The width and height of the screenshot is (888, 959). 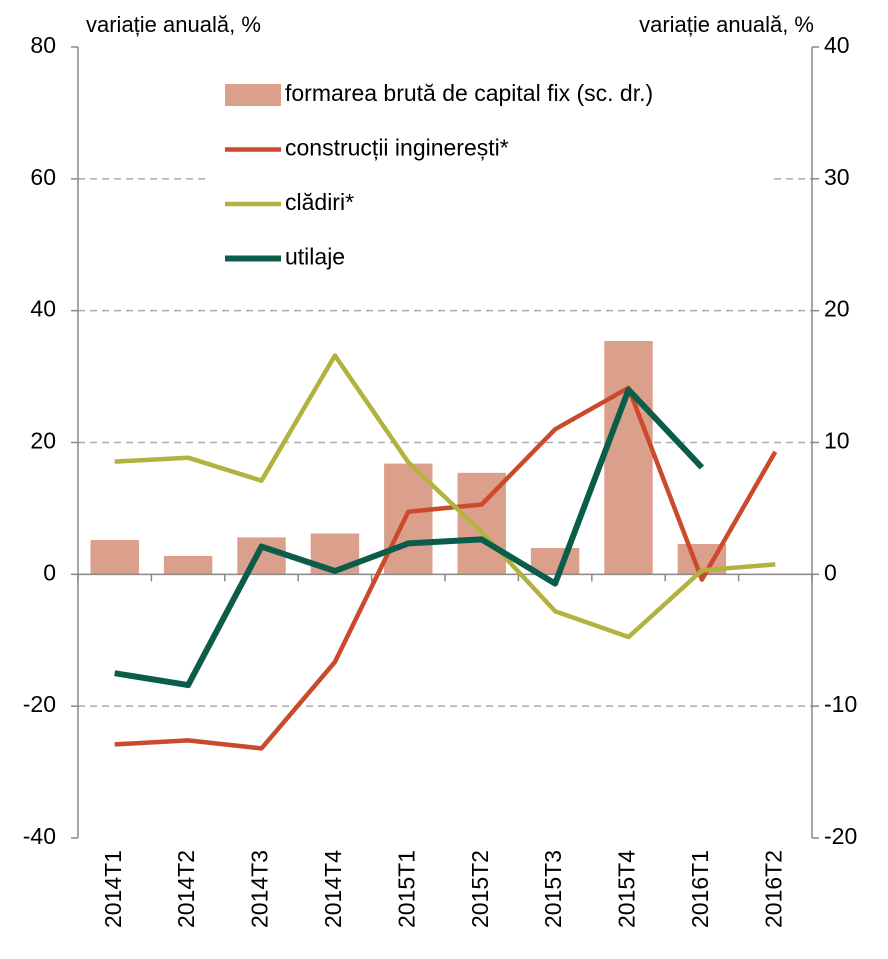 What do you see at coordinates (49, 572) in the screenshot?
I see `y-tick-label: 0` at bounding box center [49, 572].